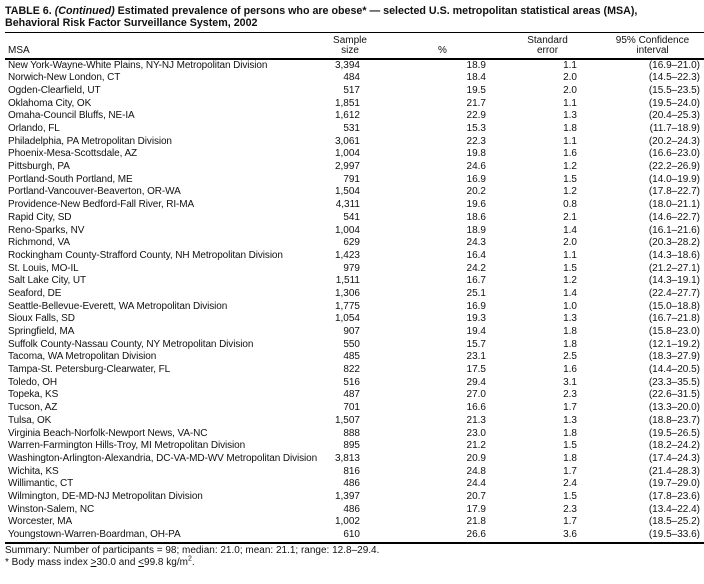 Image resolution: width=704 pixels, height=584 pixels. Describe the element at coordinates (347, 293) in the screenshot. I see `sample-size-cell: 1,306` at that location.